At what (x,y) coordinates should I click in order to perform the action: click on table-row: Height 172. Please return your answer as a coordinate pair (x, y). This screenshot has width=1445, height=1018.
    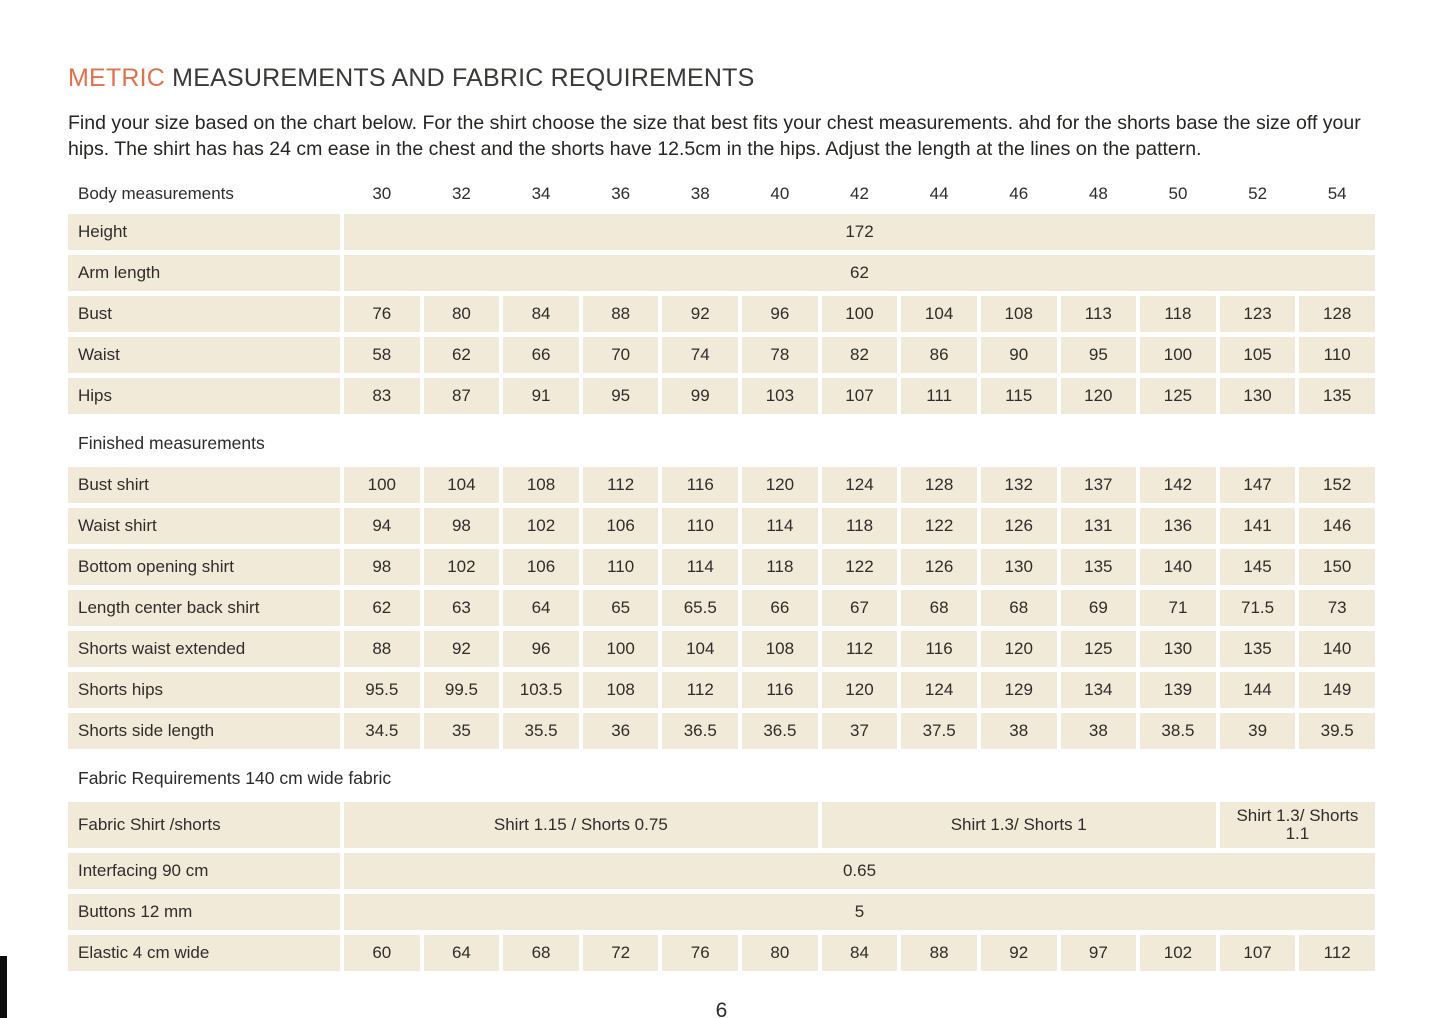
    Looking at the image, I should click on (721, 232).